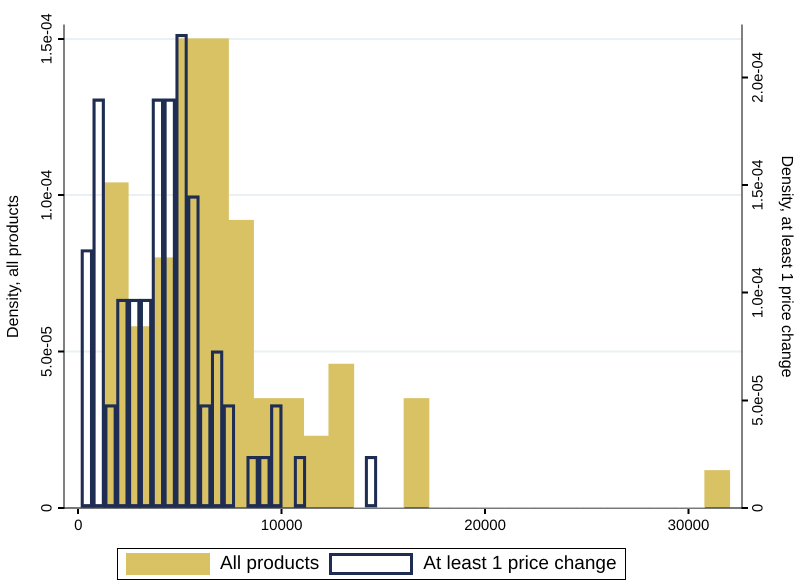  What do you see at coordinates (47, 195) in the screenshot?
I see `y-tick-label: 1.0e-04` at bounding box center [47, 195].